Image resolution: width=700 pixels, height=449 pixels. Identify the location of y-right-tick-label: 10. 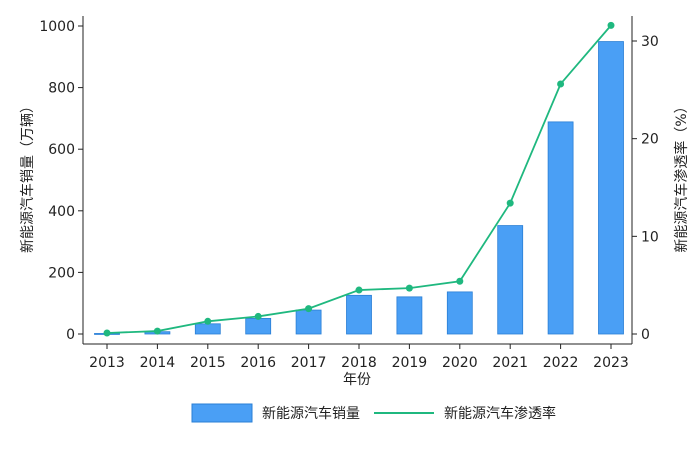
(650, 237).